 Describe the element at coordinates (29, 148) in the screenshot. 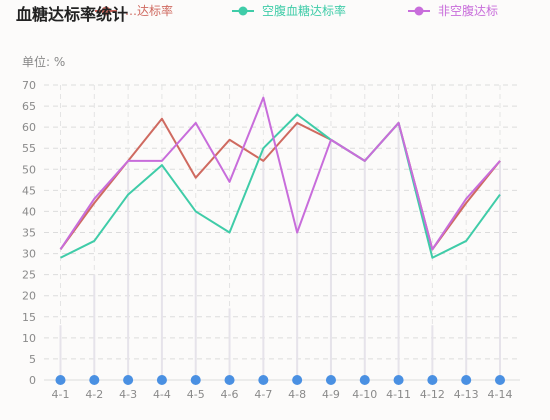

I see `y-tick-label: 55` at that location.